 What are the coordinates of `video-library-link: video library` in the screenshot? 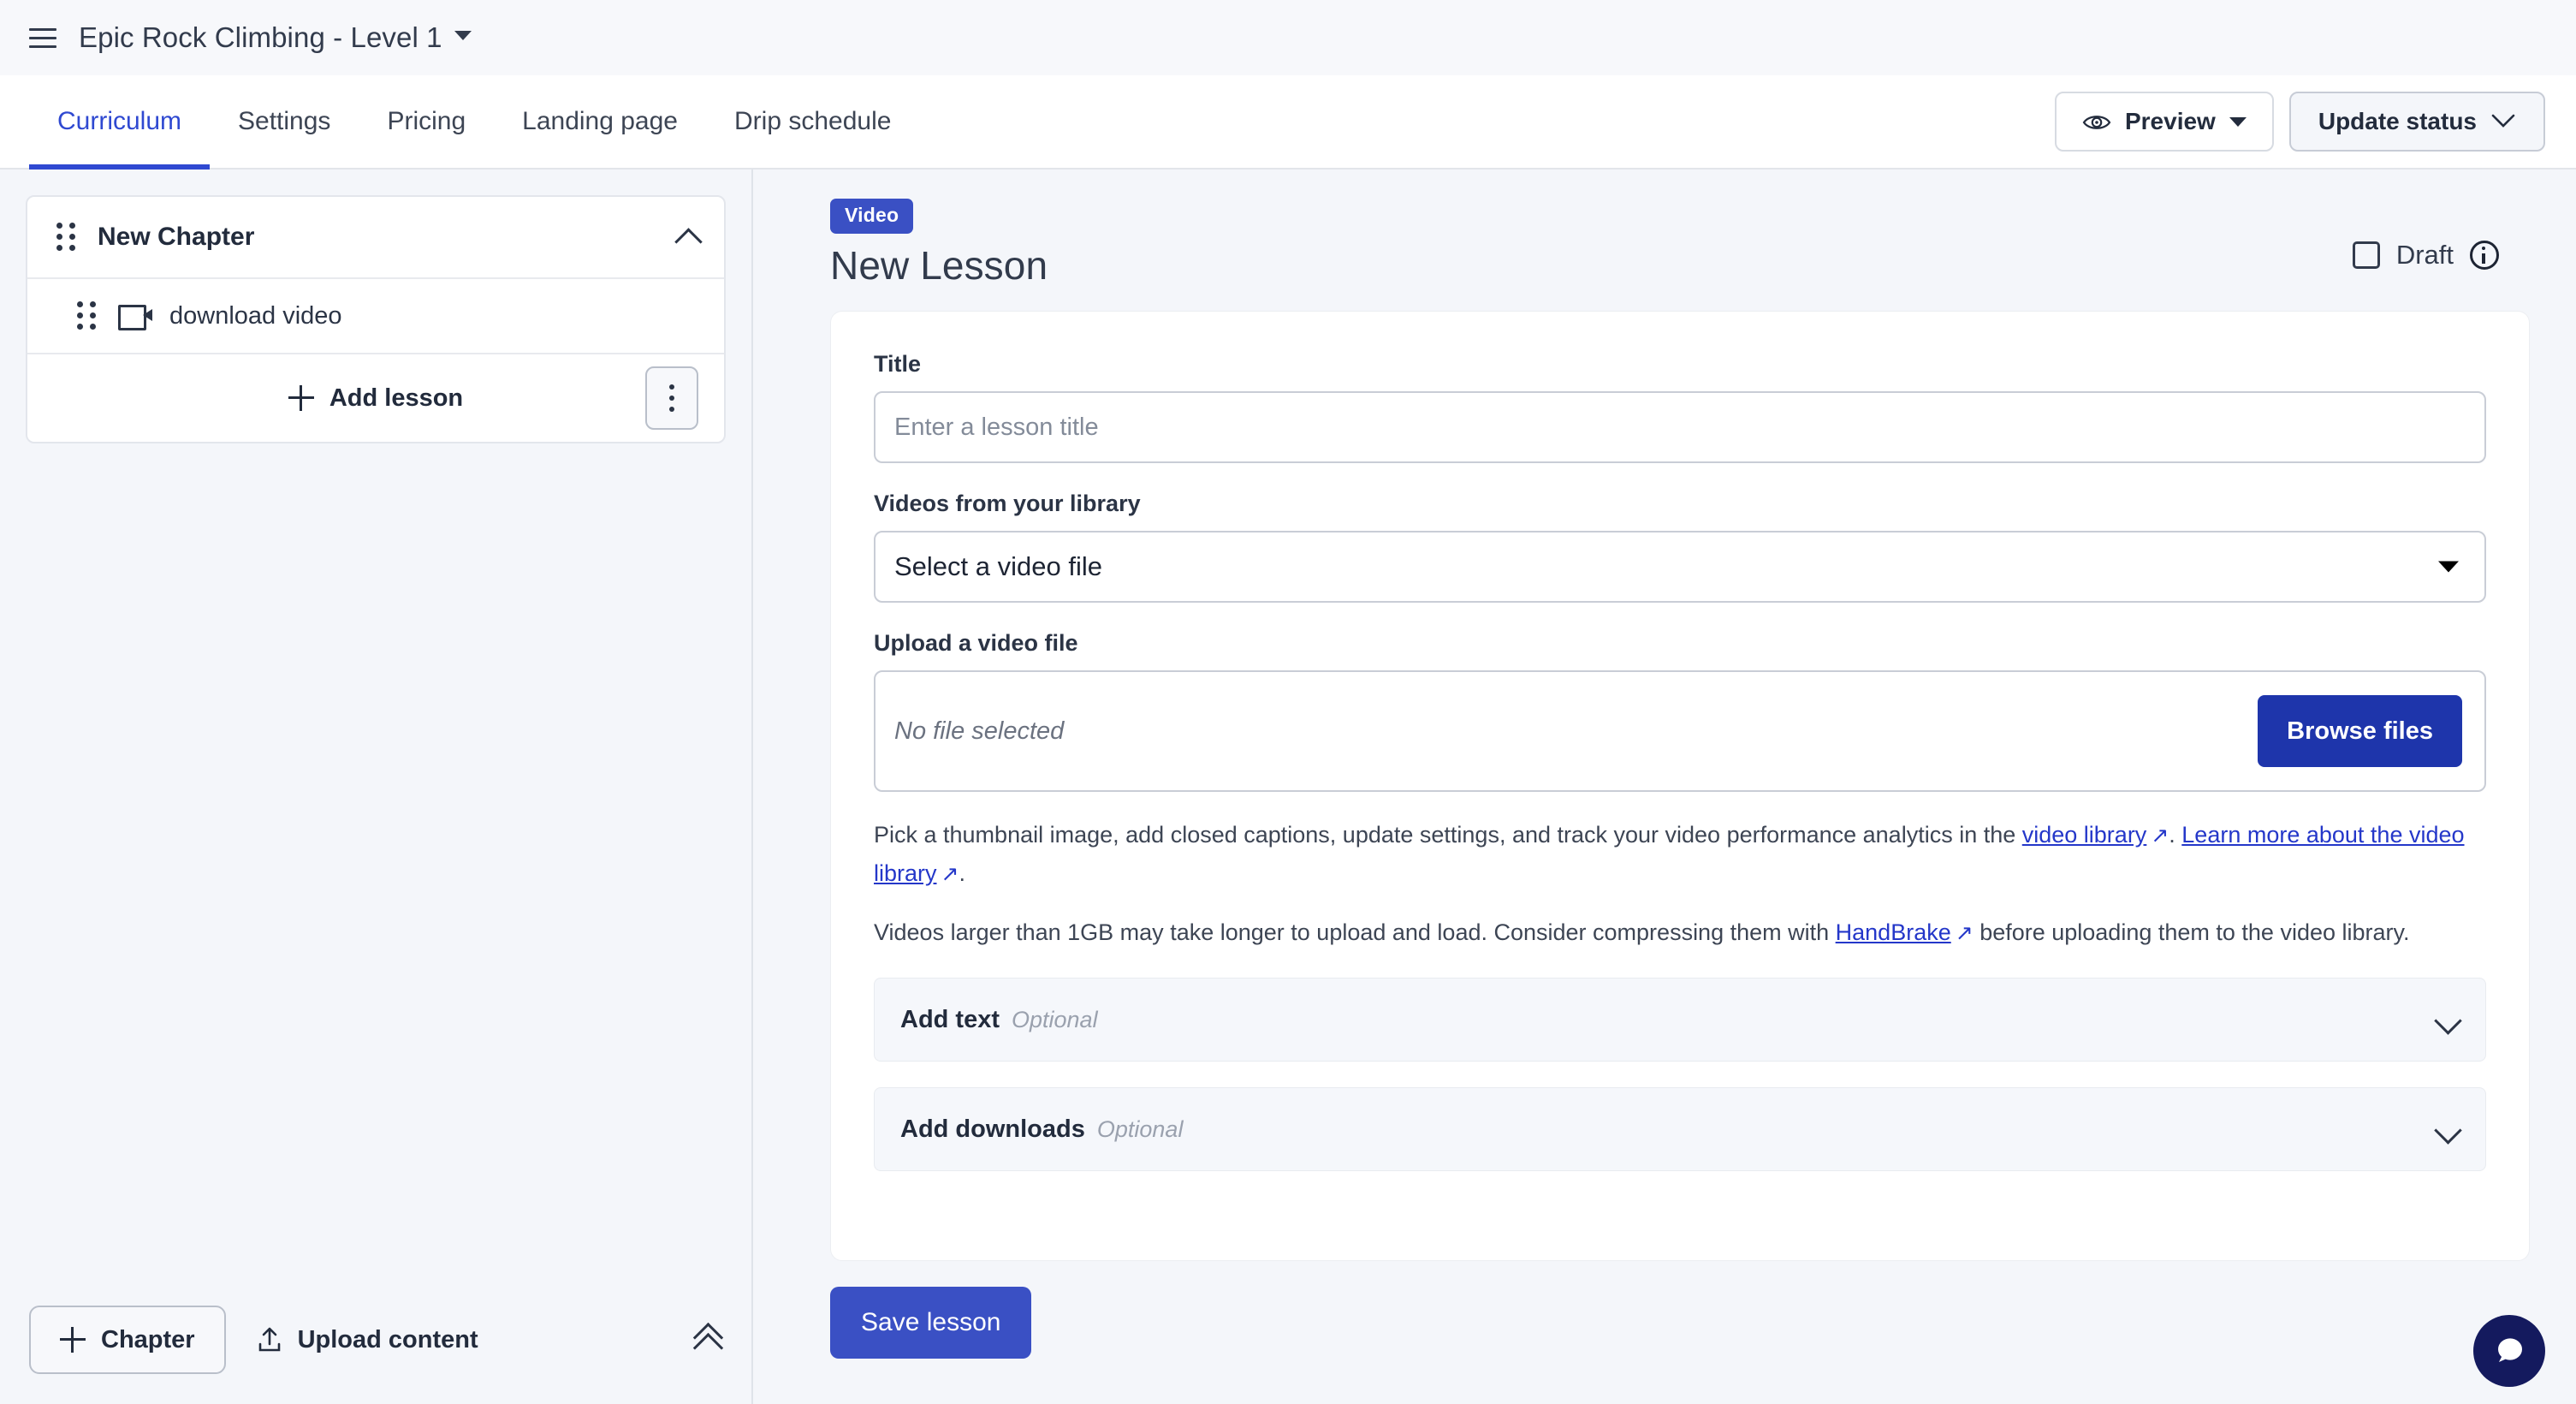 It's located at (2095, 835).